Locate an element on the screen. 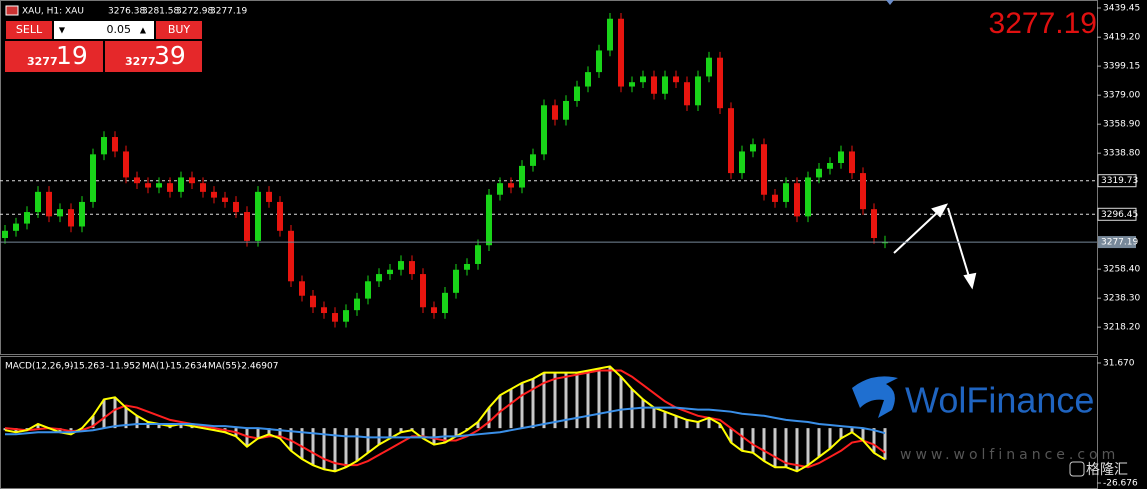 Image resolution: width=1147 pixels, height=489 pixels. signal-last: -11.952 is located at coordinates (123, 367).